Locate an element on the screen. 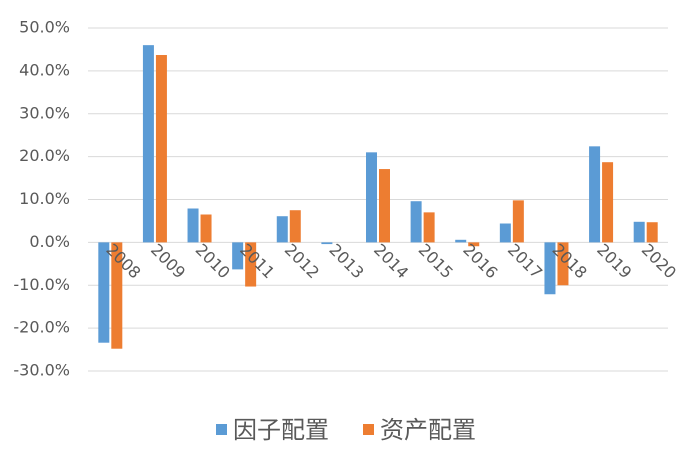  legend-label: 因子配置 is located at coordinates (281, 430).